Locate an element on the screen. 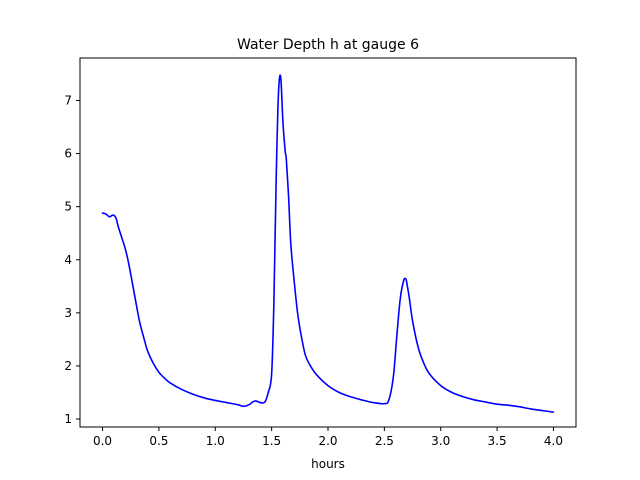 This screenshot has height=480, width=640. x-tick-label: 4.0 is located at coordinates (553, 441).